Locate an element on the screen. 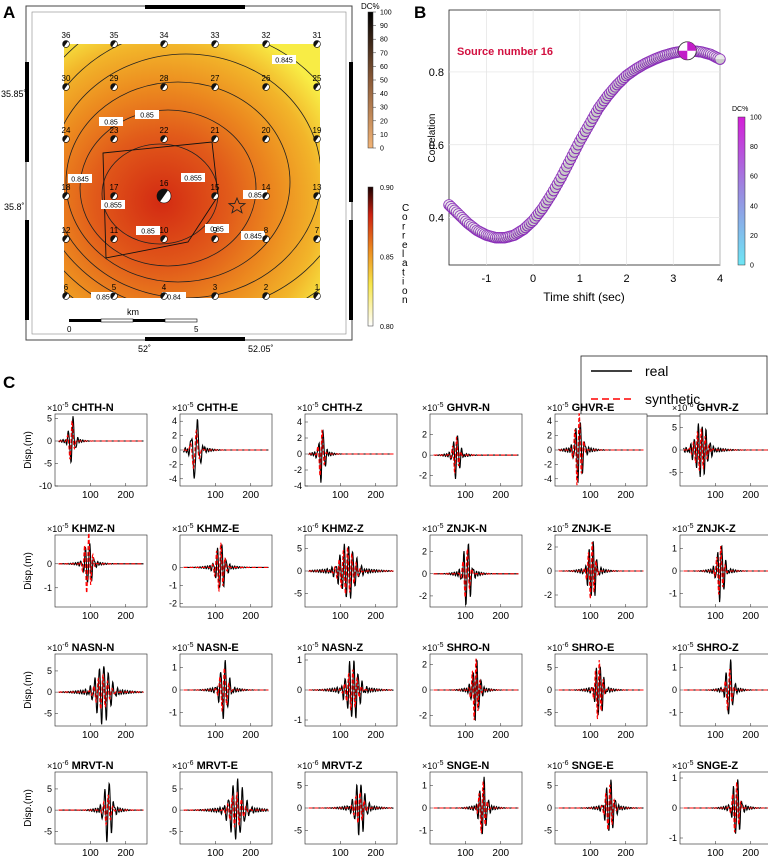 The image size is (768, 857). colorbar-b-tick: 60 is located at coordinates (754, 177).